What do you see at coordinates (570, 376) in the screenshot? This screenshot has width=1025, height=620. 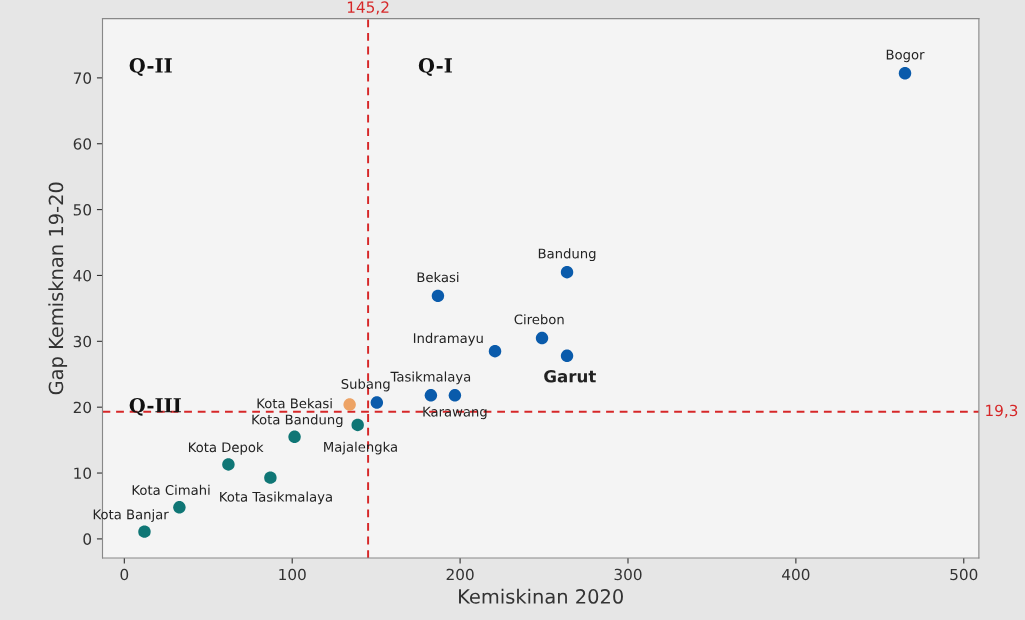 I see `annotation: Garut` at bounding box center [570, 376].